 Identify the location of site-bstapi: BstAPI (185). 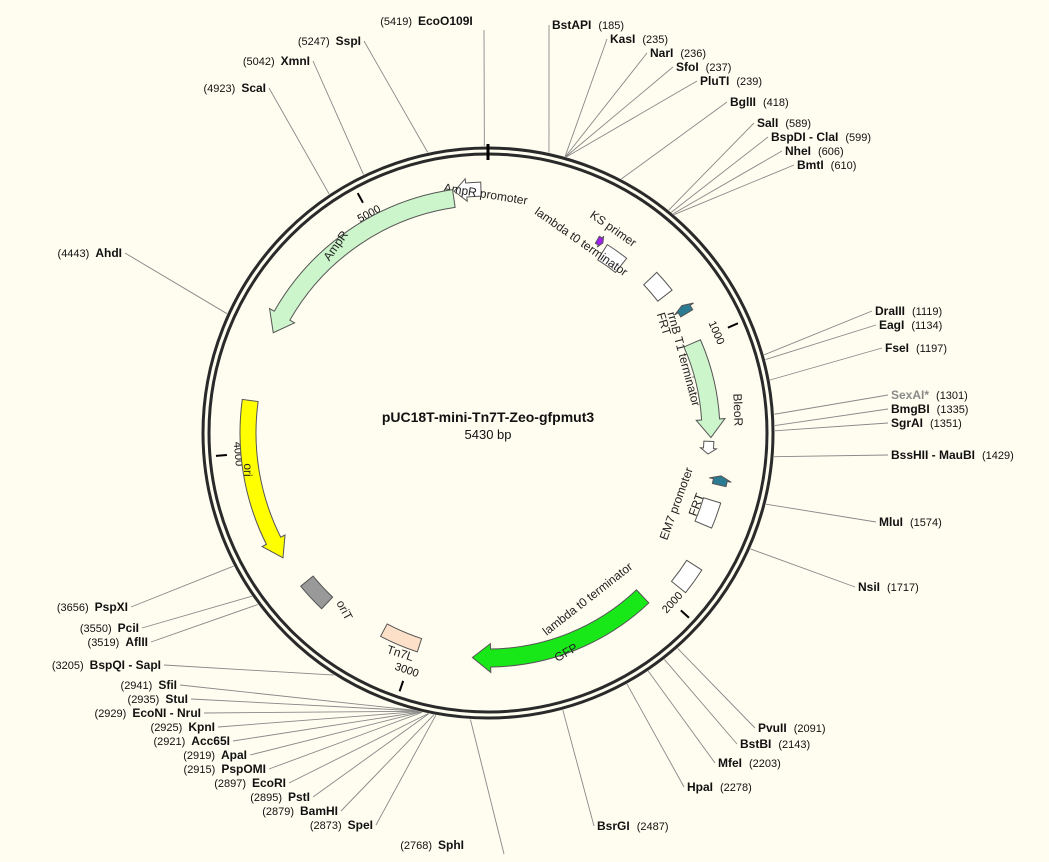
(588, 25).